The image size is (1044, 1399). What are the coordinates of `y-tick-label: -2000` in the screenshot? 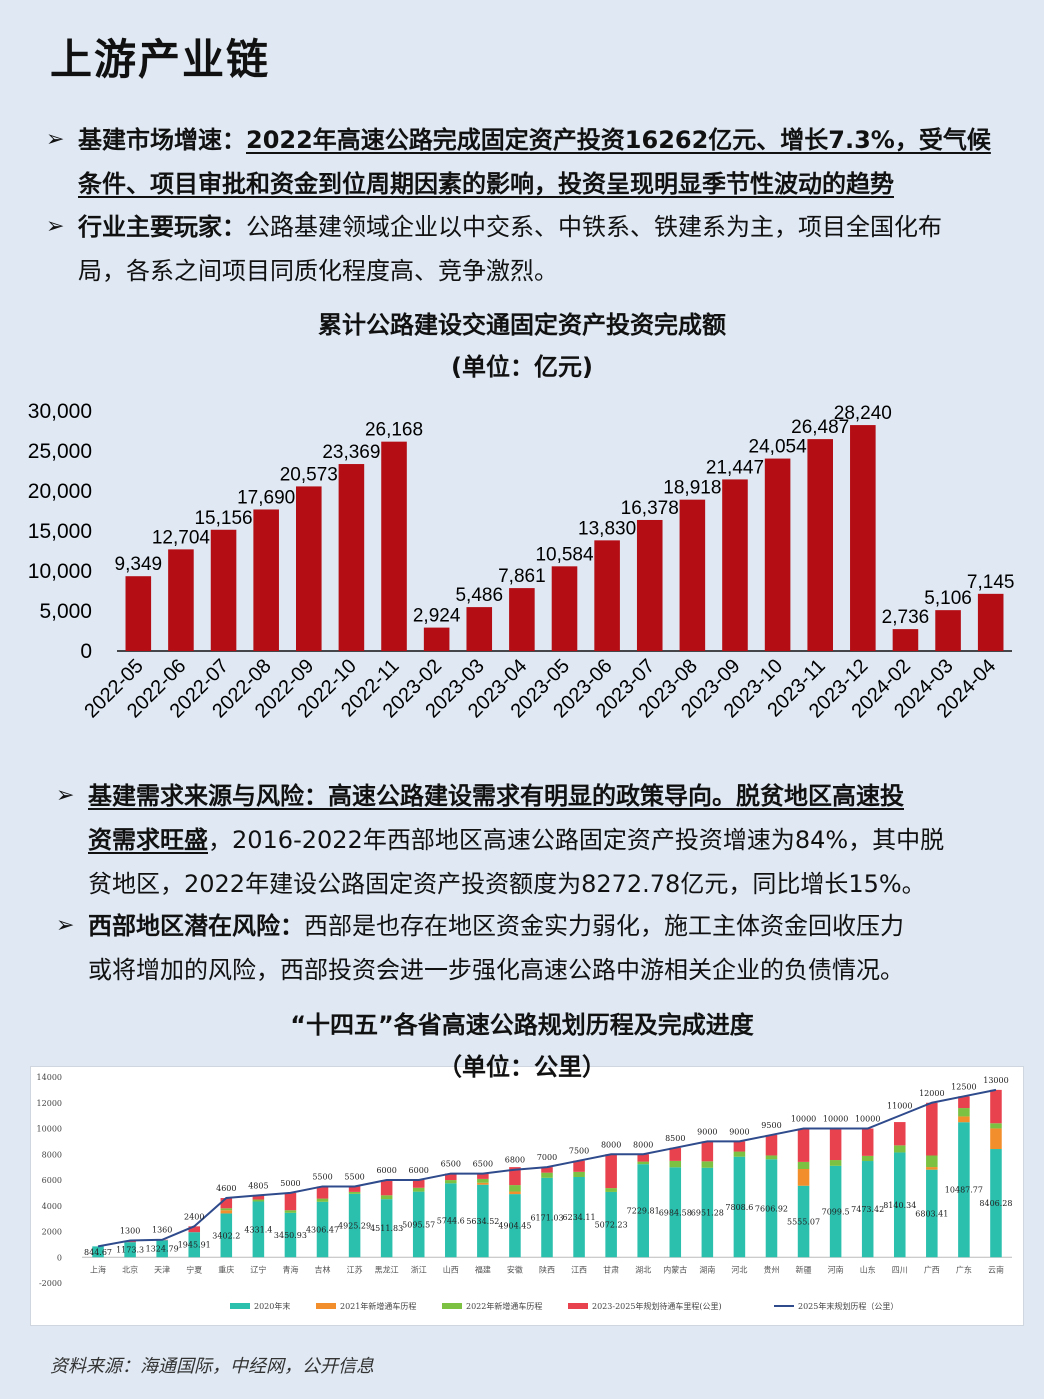 It's located at (50, 1283).